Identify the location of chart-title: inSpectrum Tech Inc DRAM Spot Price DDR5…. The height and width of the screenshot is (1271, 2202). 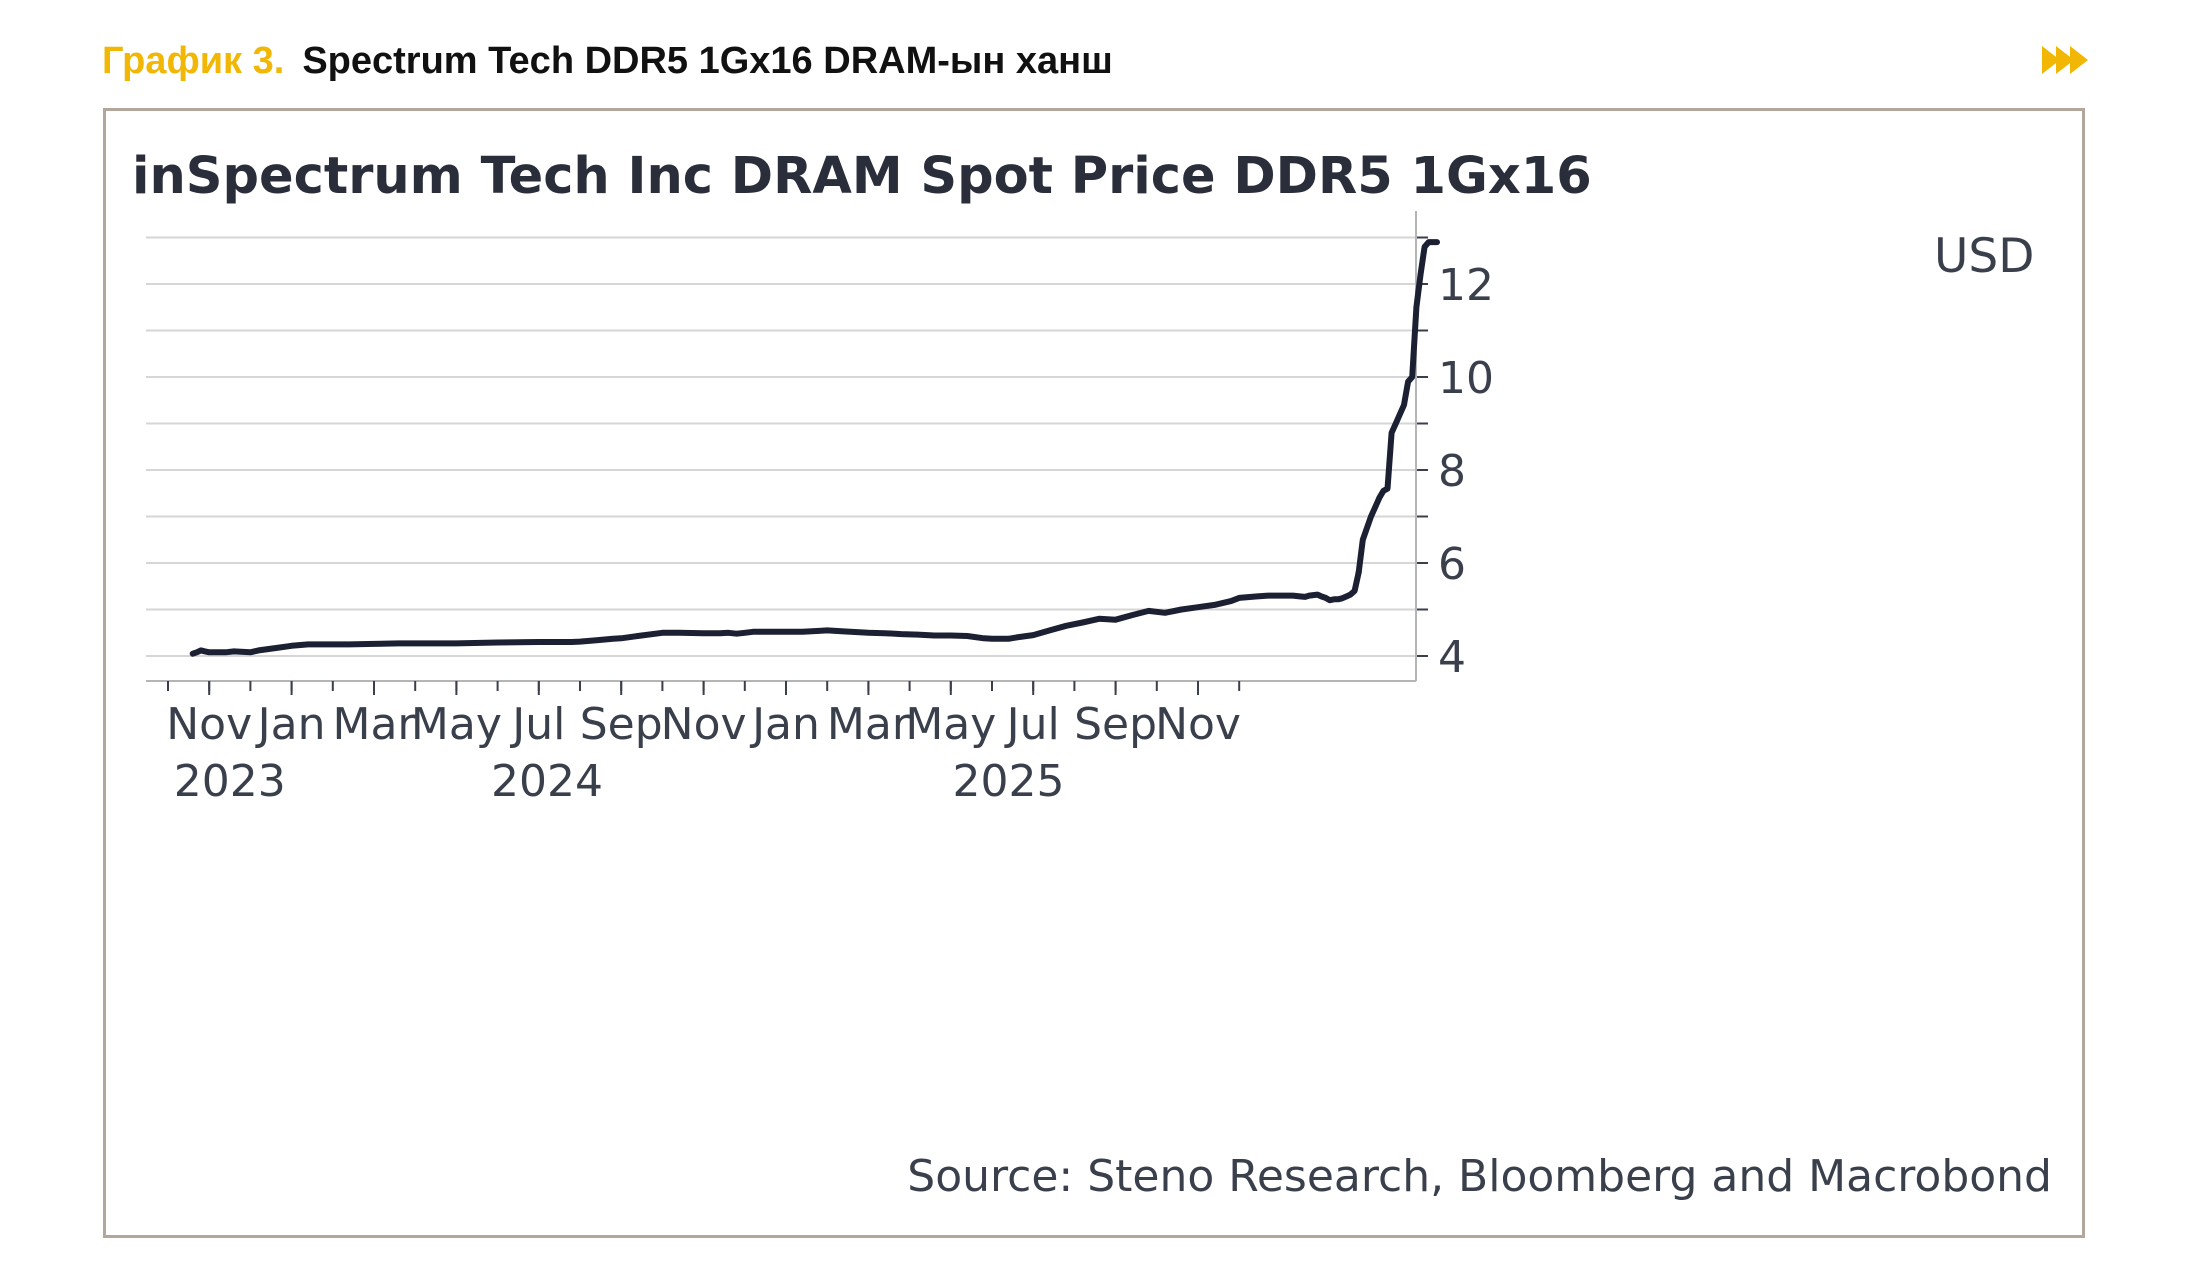
(862, 176).